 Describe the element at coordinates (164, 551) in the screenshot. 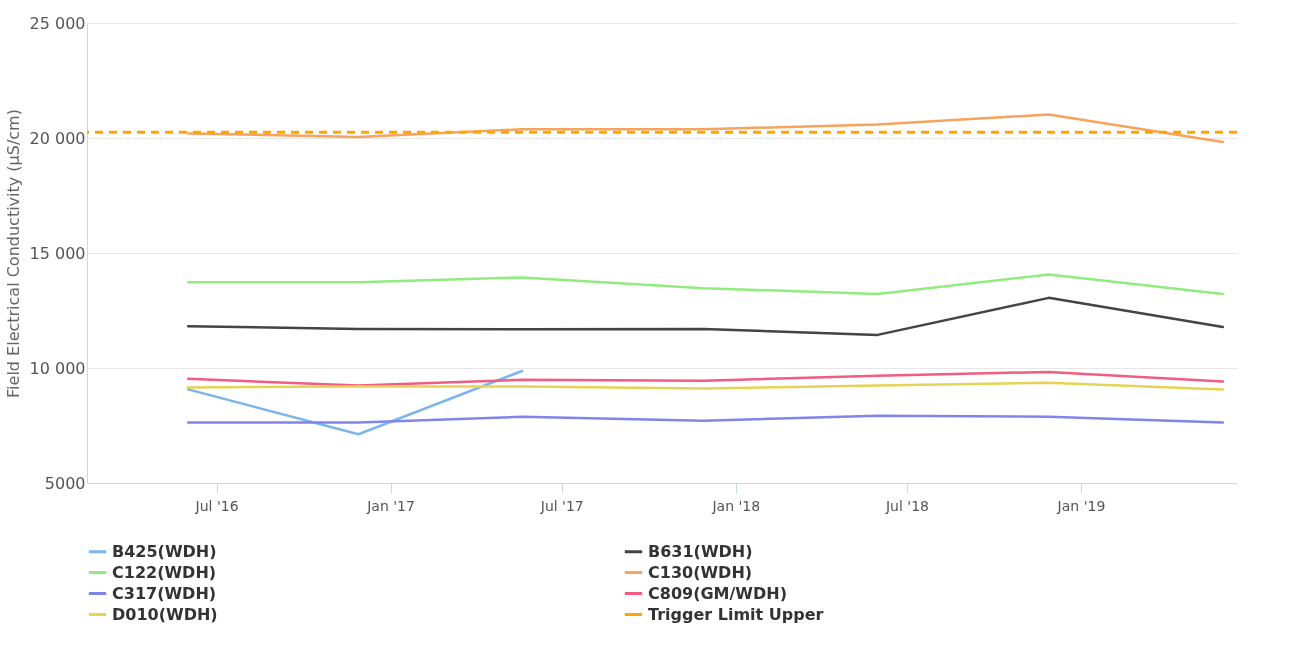

I see `legend-label: B425(WDH)` at that location.